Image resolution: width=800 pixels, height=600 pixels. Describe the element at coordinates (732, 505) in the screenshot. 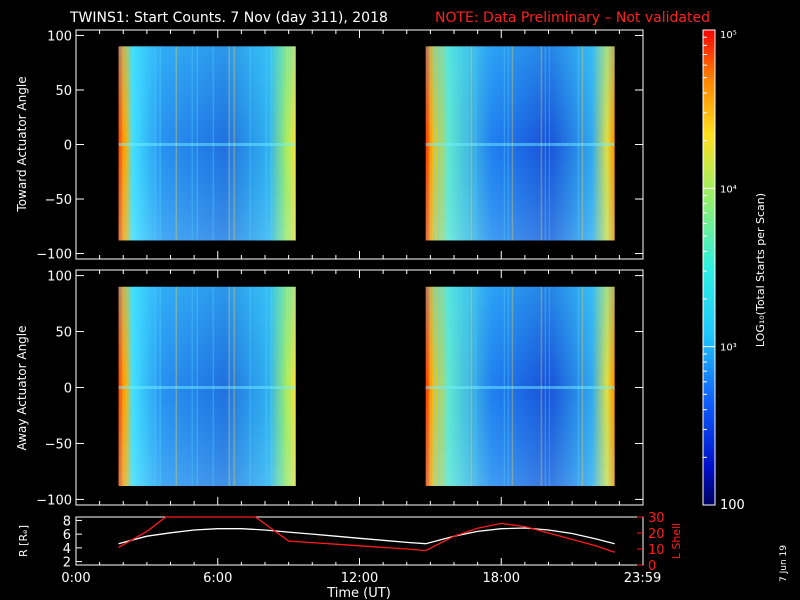

I see `colorbar-tick-label: 100` at that location.